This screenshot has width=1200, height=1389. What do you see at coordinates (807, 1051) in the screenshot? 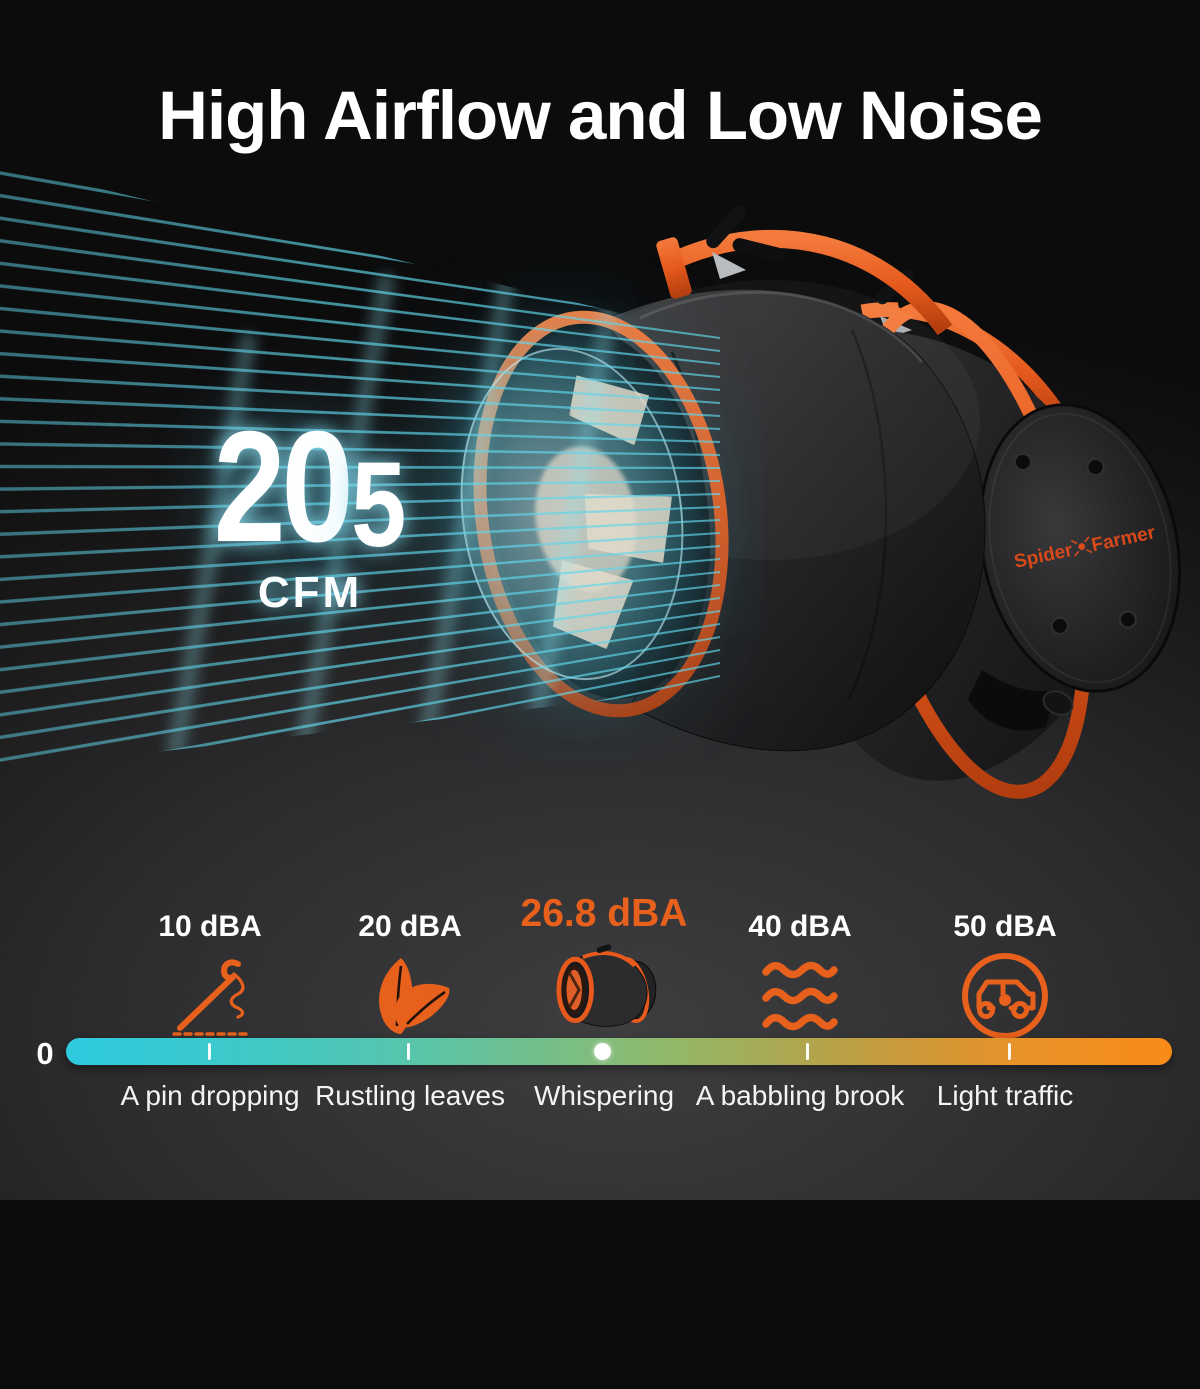
I see `scale-tick-40dba` at bounding box center [807, 1051].